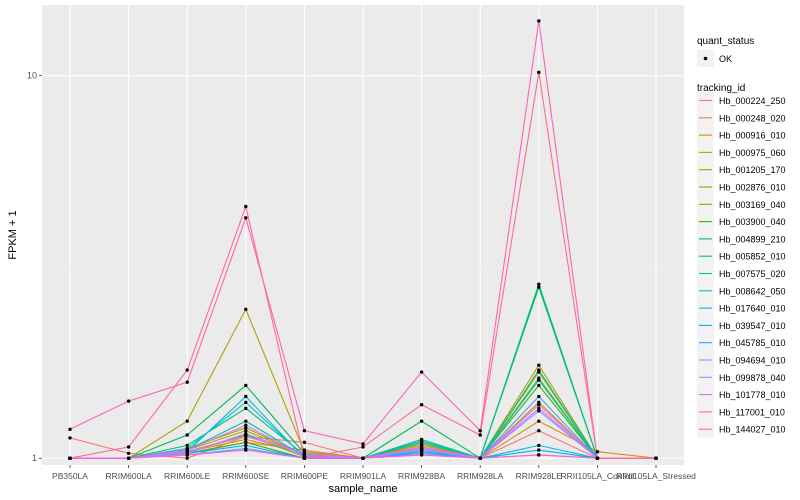 The width and height of the screenshot is (800, 500). I want to click on legend-tracking-label: Hb_003900_040, so click(752, 222).